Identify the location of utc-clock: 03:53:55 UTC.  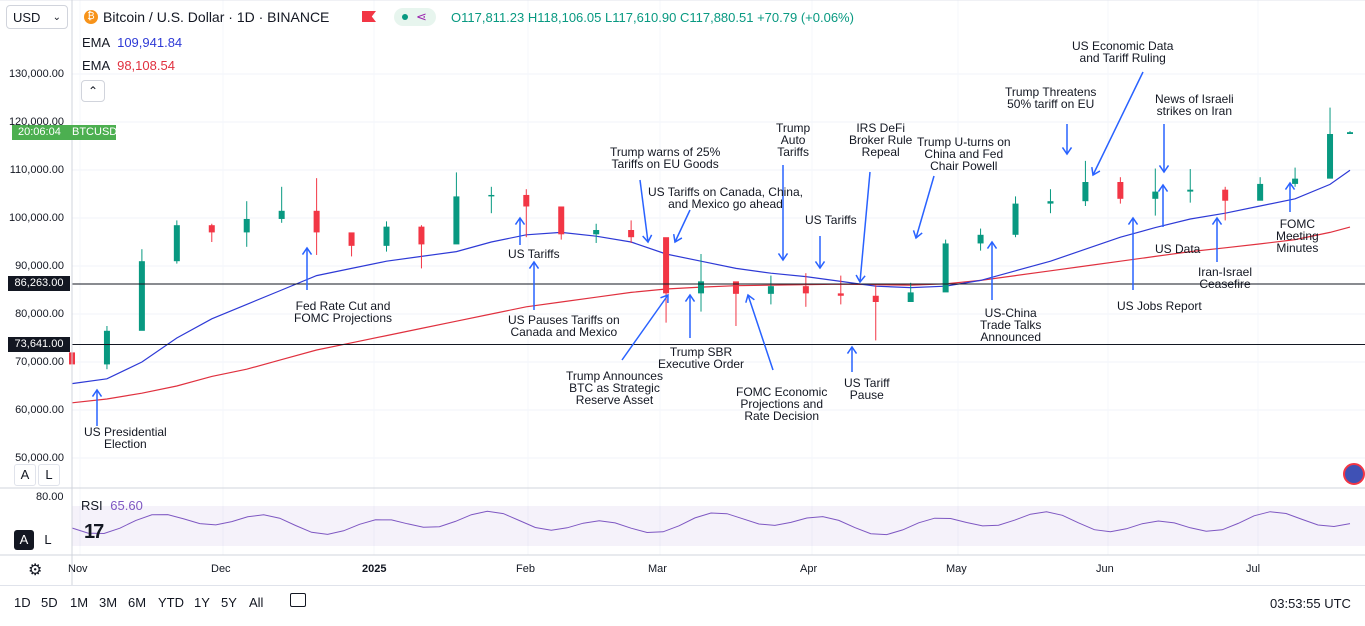
(1310, 603).